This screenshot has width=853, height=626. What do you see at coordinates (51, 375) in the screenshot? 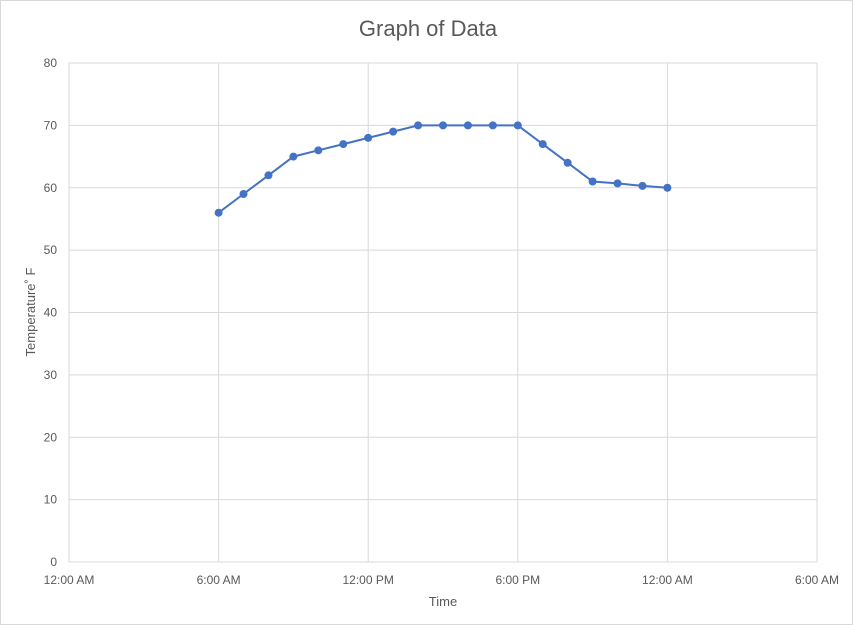
I see `y-tick-label-30: 30` at bounding box center [51, 375].